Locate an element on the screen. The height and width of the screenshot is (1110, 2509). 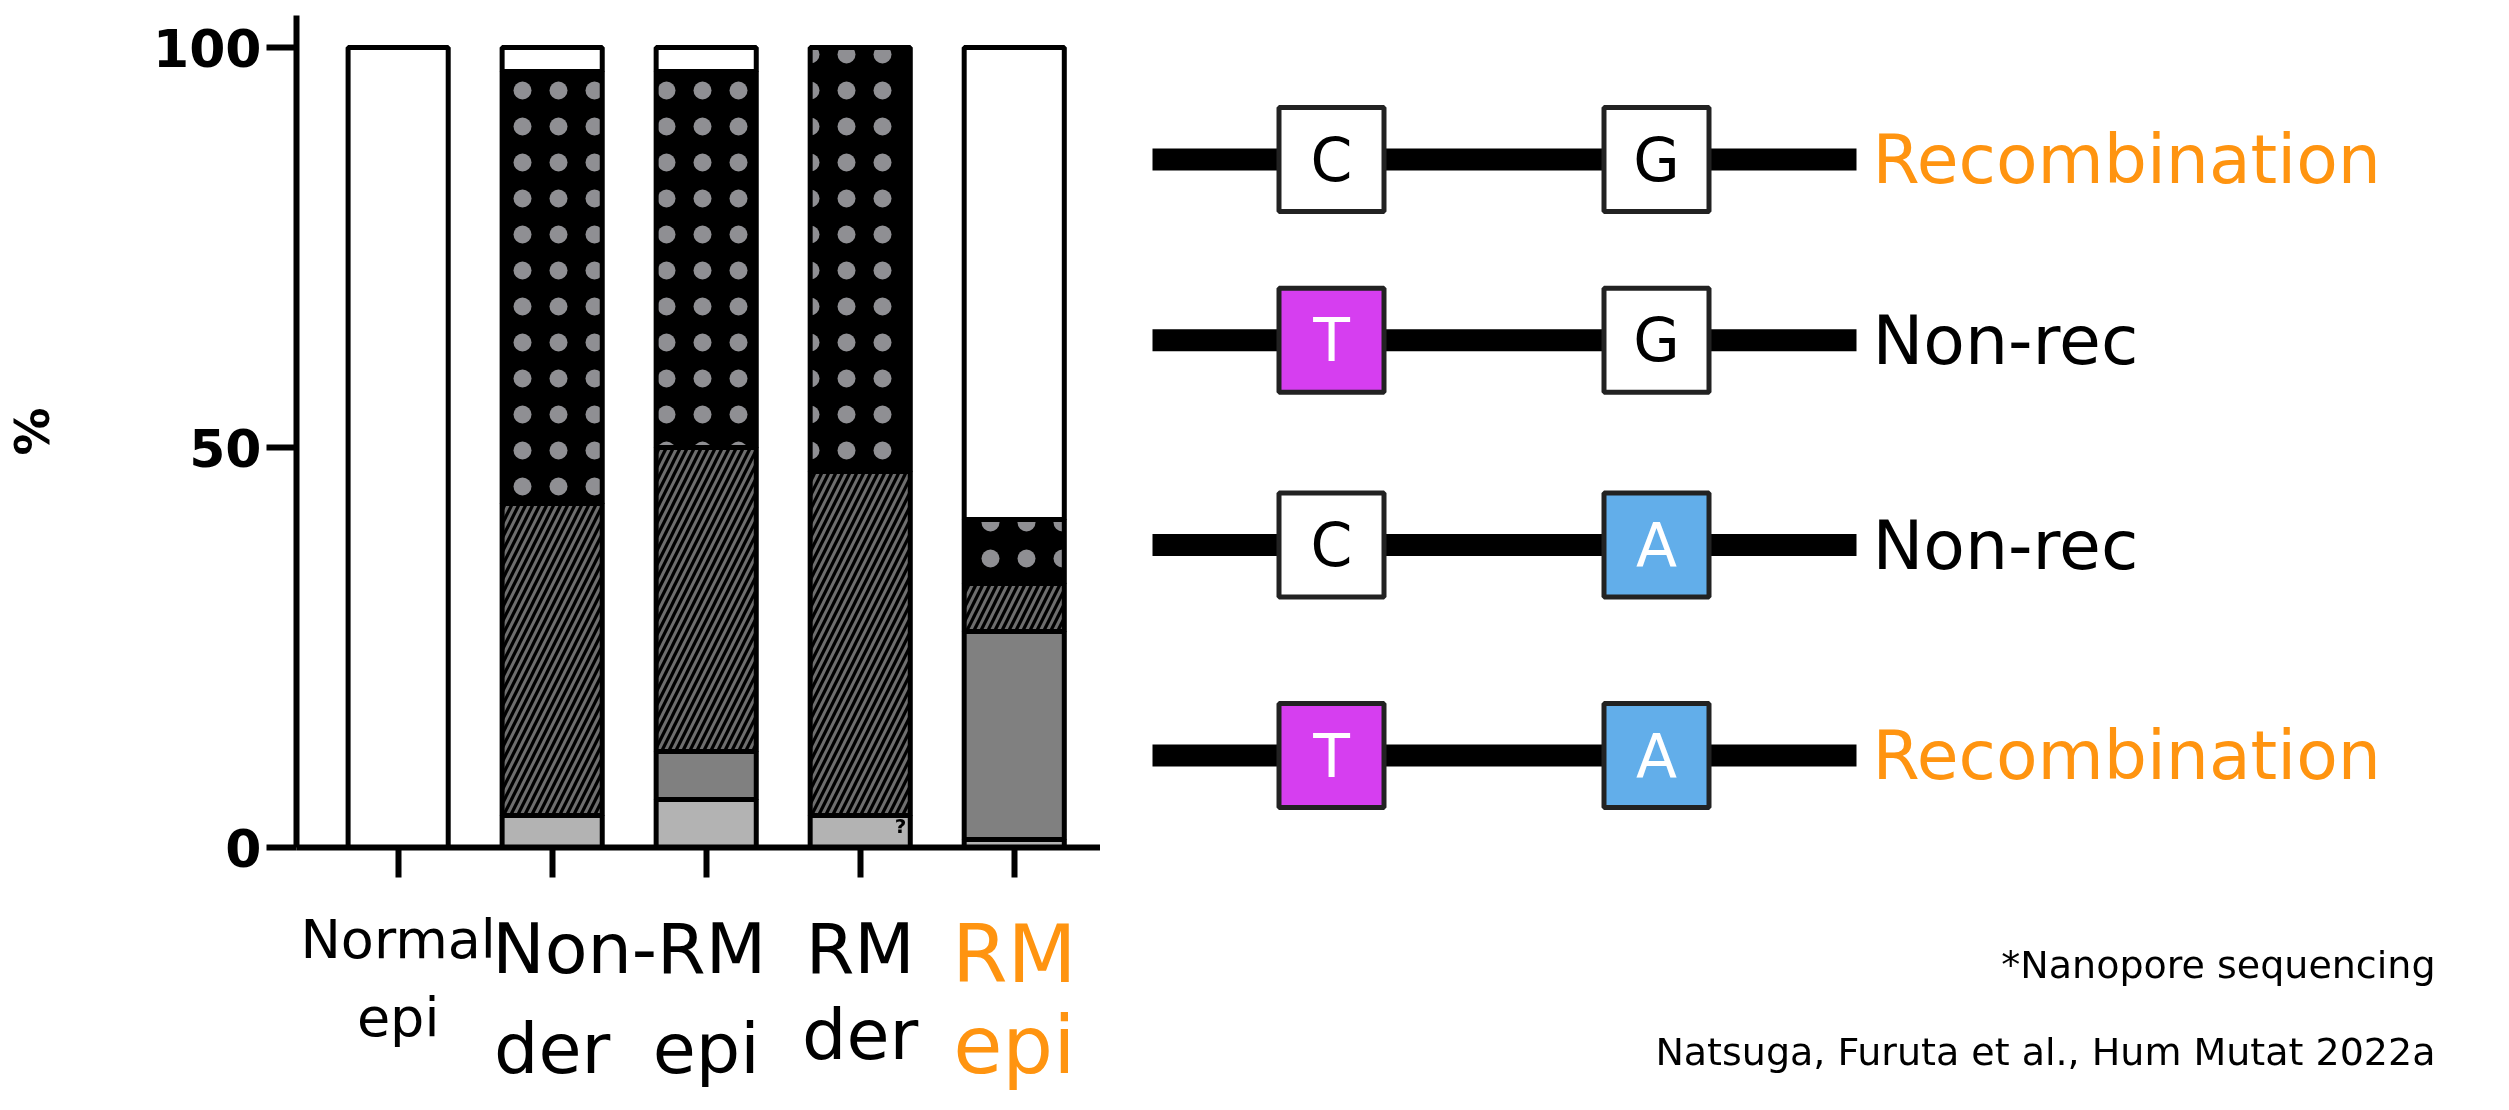
text: Natsuga, Furuta et al., Hum Mutat 2022a is located at coordinates (2045, 1052).